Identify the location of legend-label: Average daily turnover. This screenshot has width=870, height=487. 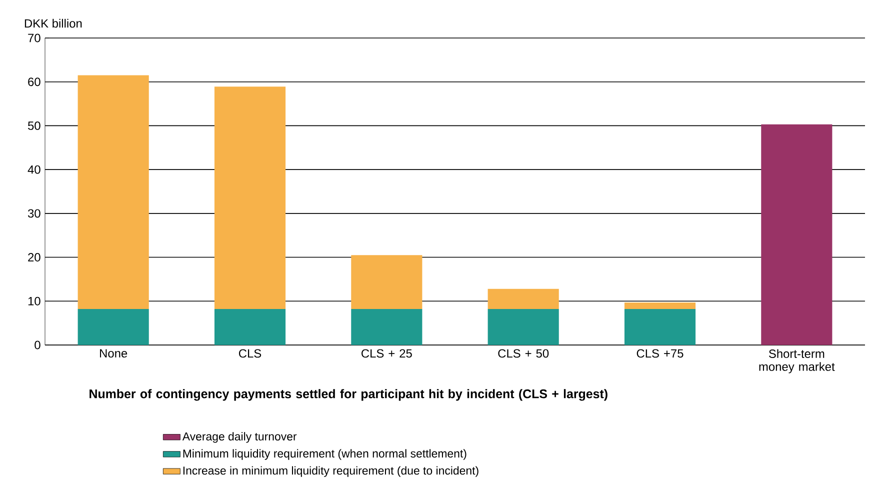
(239, 437).